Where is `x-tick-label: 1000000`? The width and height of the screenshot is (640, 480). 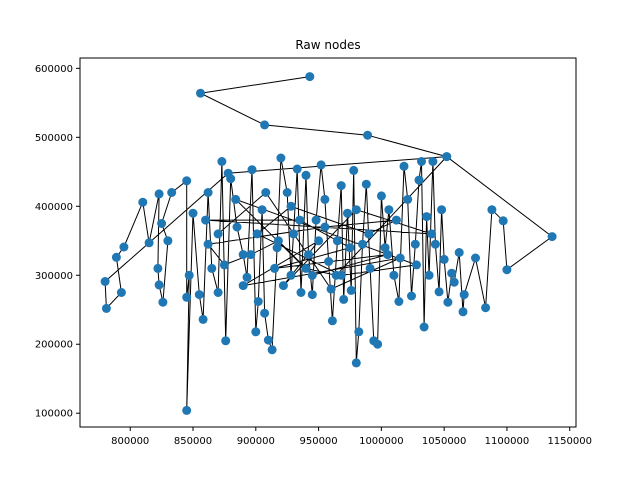
x-tick-label: 1000000 is located at coordinates (381, 441).